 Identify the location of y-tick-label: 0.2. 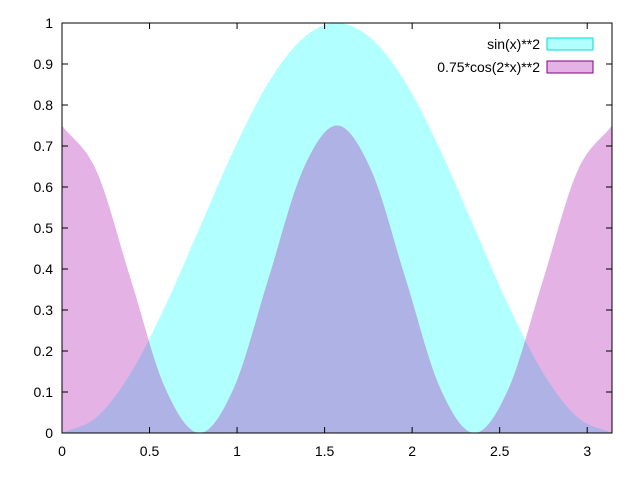
(44, 351).